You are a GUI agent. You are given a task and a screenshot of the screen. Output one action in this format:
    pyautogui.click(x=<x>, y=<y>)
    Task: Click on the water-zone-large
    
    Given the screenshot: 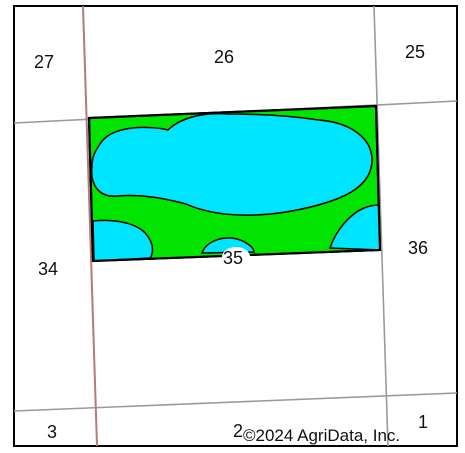 What is the action you would take?
    pyautogui.click(x=231, y=164)
    